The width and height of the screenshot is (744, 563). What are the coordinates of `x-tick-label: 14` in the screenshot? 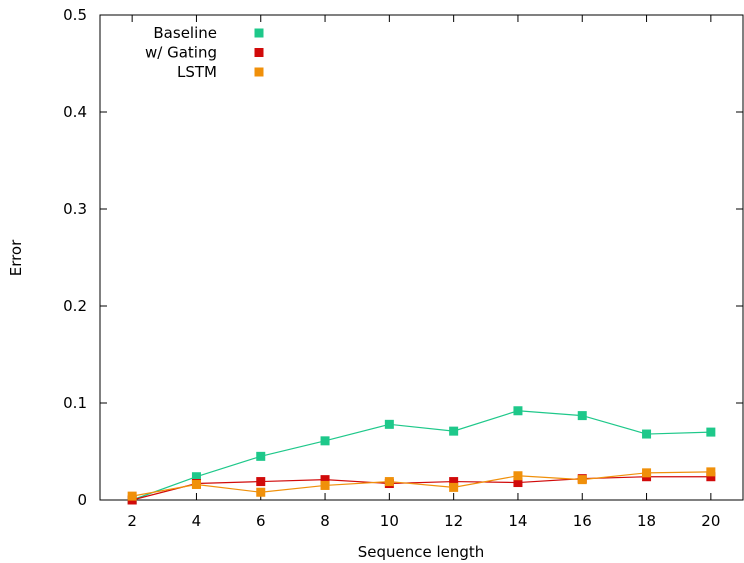 It's located at (517, 521).